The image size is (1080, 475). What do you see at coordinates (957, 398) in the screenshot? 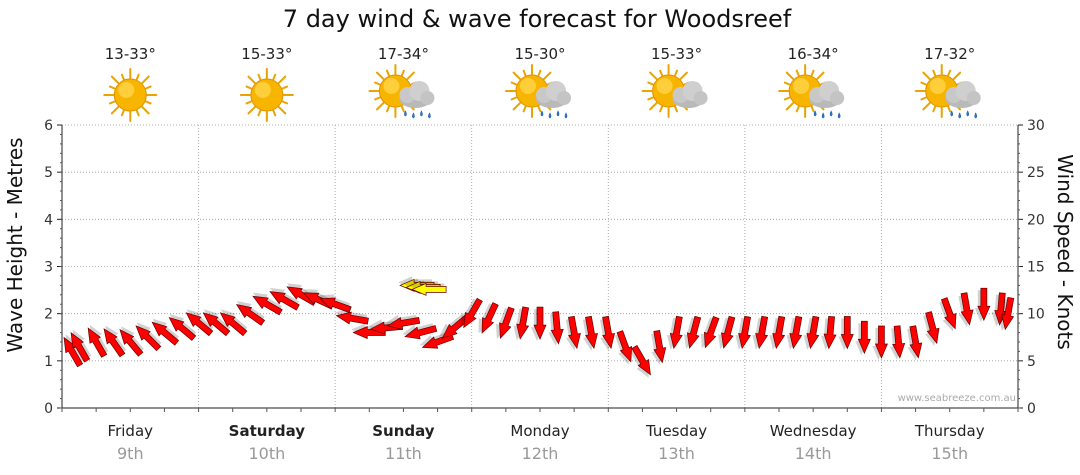
I see `credit-text: www.seabreeze.com.au` at bounding box center [957, 398].